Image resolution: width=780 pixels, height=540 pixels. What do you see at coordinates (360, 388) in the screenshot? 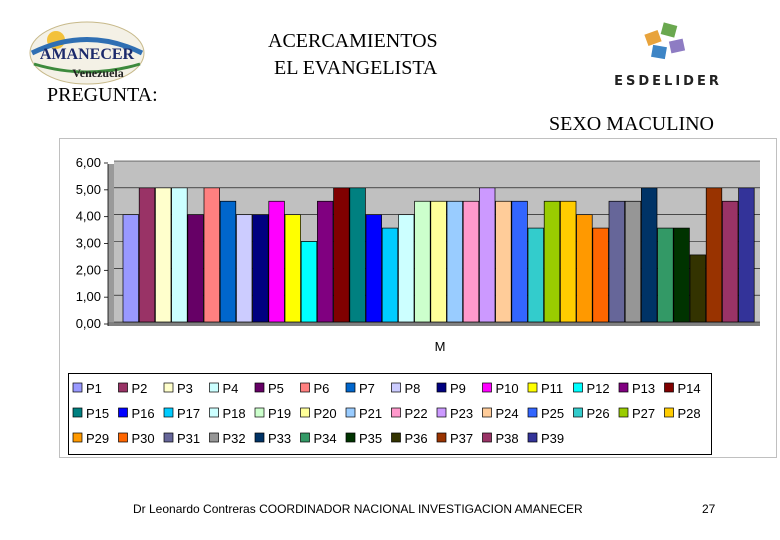
I see `legend-item: P7` at bounding box center [360, 388].